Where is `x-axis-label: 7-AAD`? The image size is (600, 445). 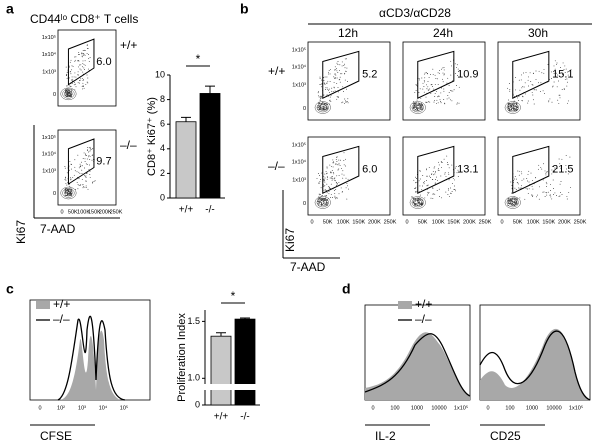 x-axis-label: 7-AAD is located at coordinates (58, 229).